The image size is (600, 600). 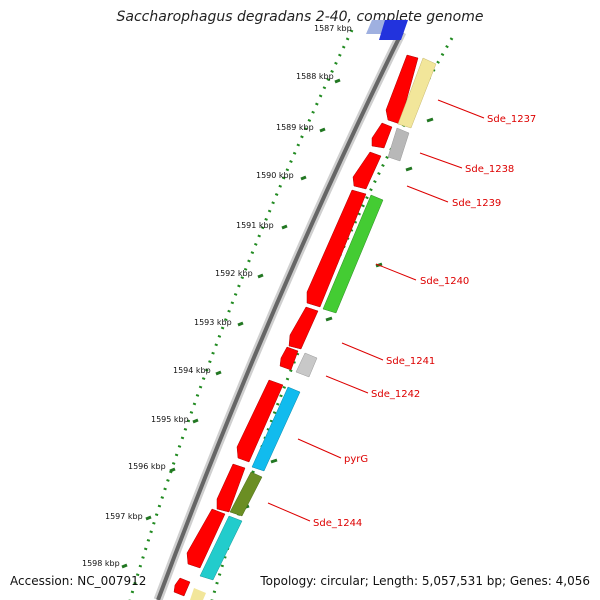 What do you see at coordinates (306, 365) in the screenshot?
I see `feature-light-gray` at bounding box center [306, 365].